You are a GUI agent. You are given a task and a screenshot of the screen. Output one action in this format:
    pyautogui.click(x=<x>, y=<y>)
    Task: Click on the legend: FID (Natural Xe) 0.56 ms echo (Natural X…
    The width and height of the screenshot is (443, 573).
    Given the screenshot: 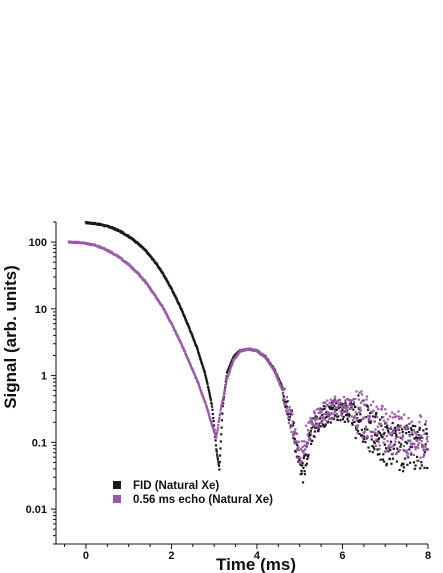 What is the action you would take?
    pyautogui.click(x=193, y=493)
    